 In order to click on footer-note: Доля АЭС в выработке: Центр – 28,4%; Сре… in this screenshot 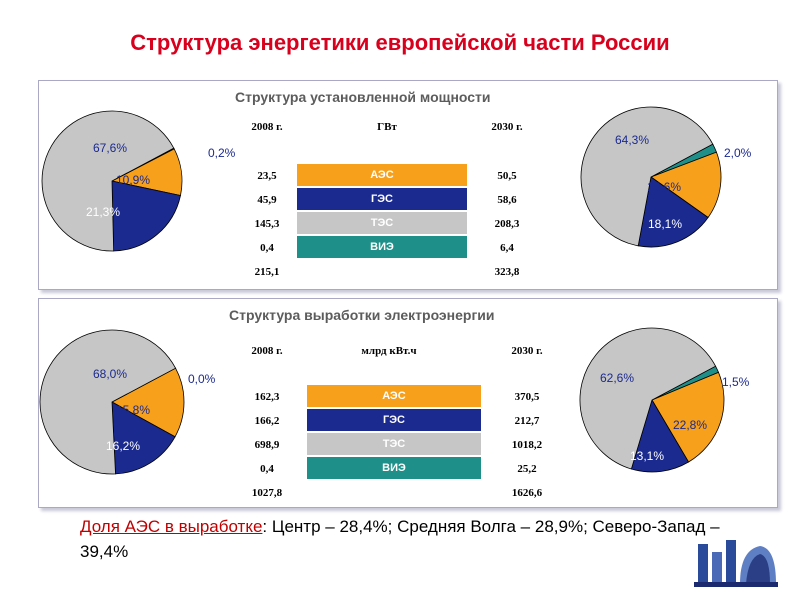, I will do `click(400, 539)`.